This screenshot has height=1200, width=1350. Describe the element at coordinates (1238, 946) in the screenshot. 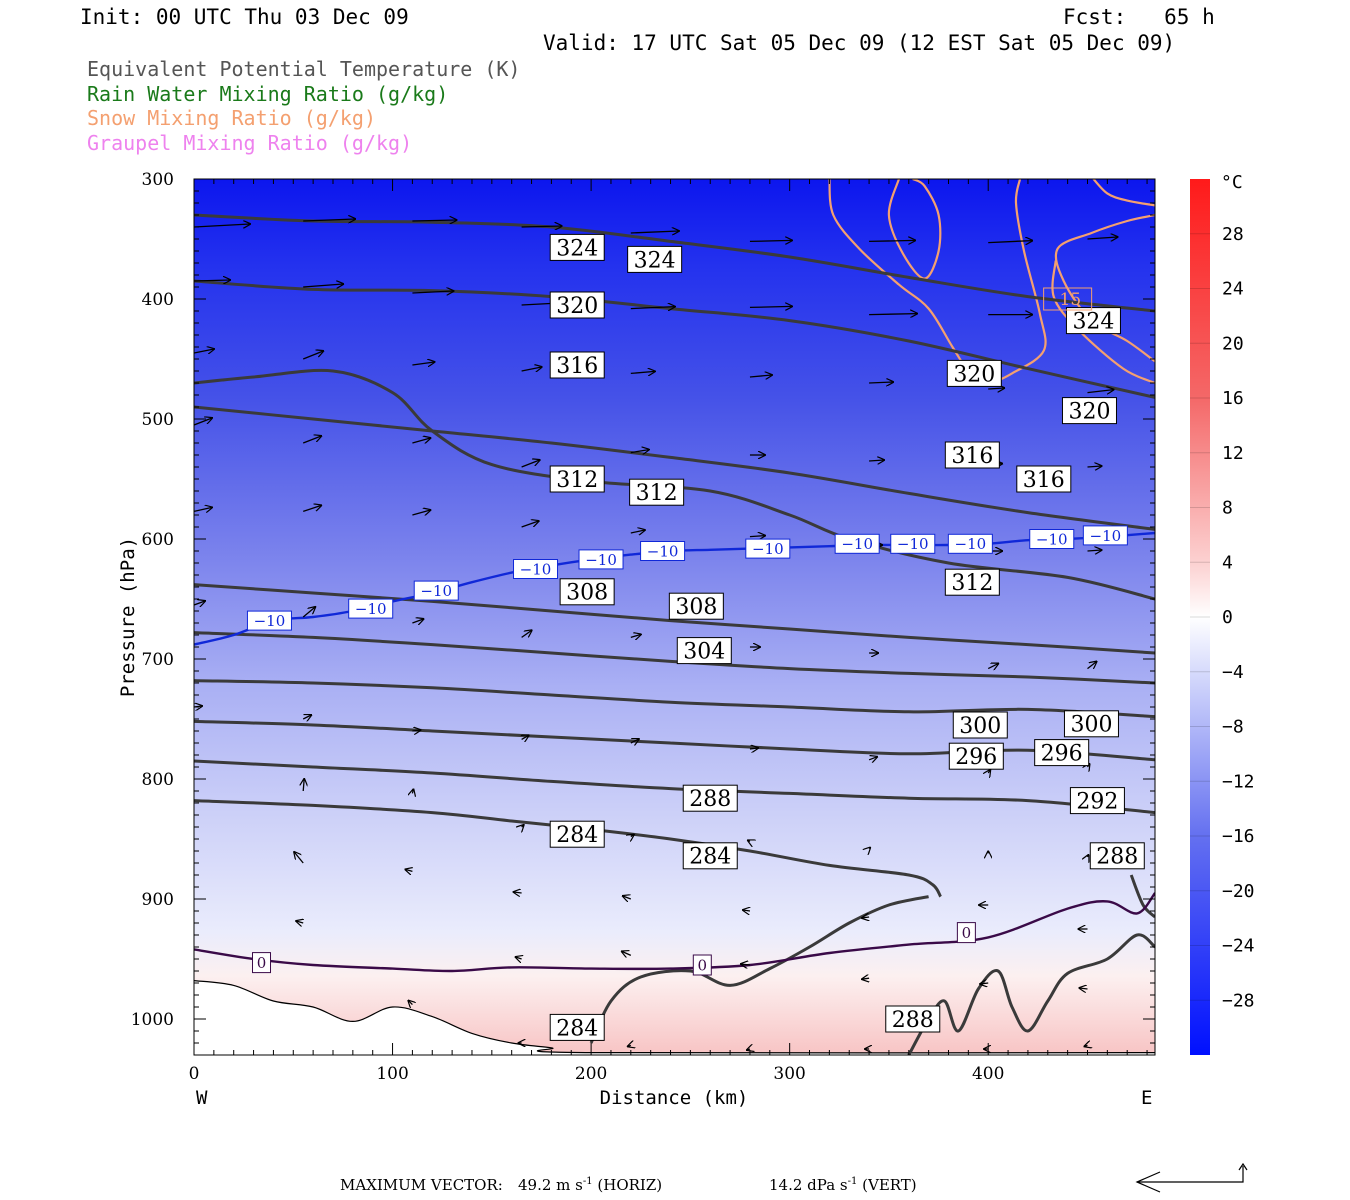

I see `colorbar-tick-label: −24` at that location.